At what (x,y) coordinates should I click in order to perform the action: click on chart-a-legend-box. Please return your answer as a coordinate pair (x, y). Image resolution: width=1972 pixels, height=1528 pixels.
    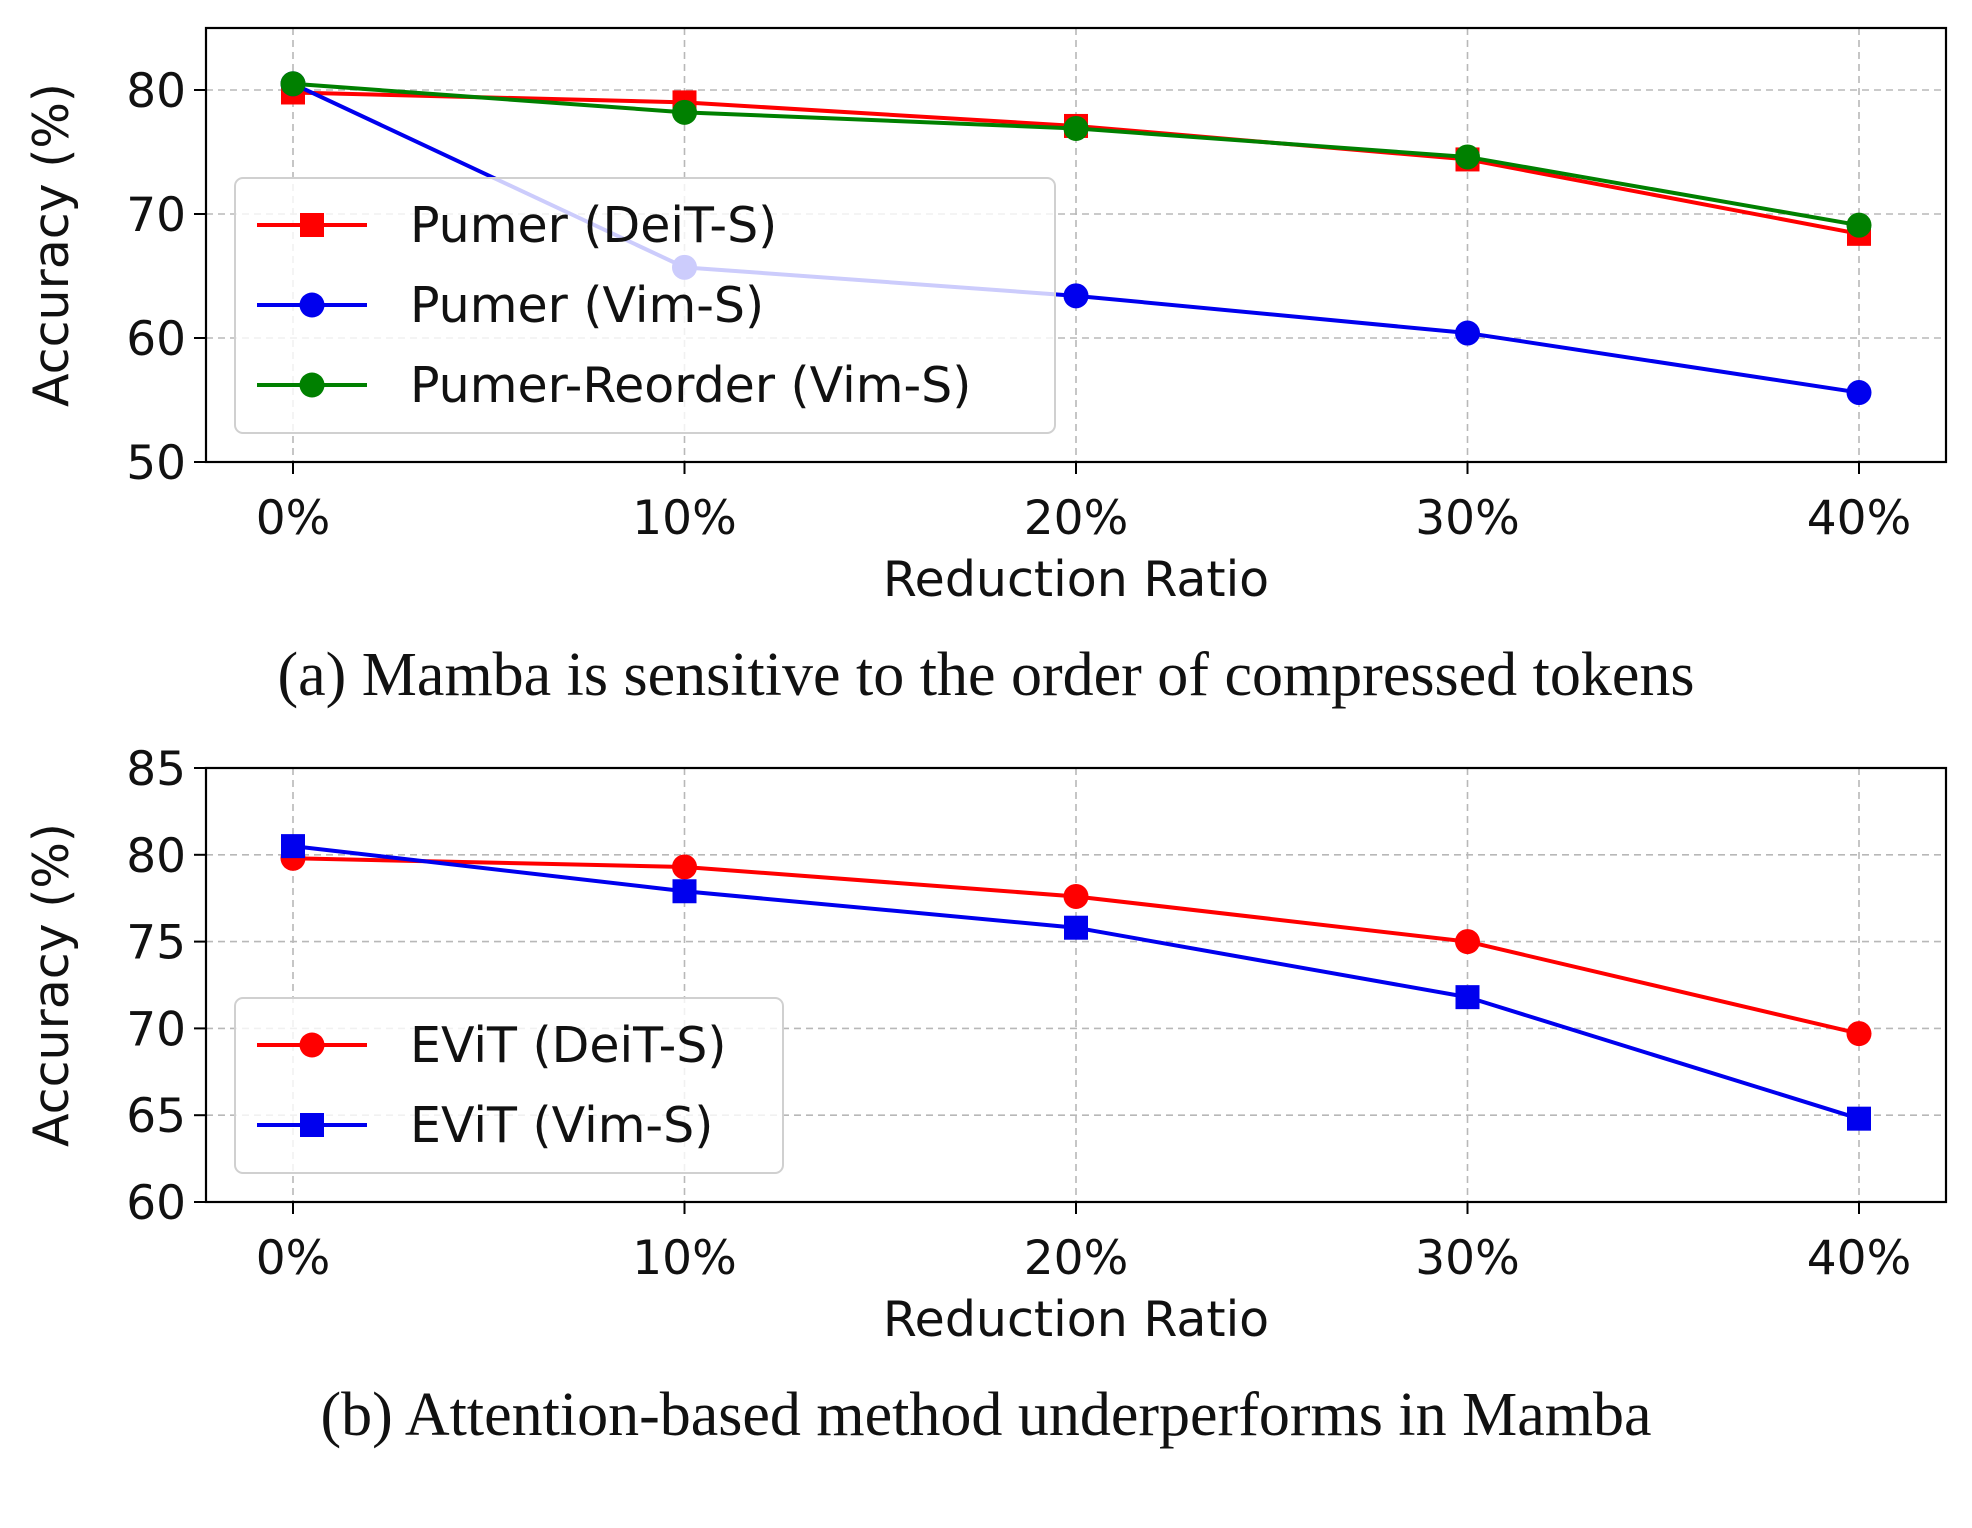
    Looking at the image, I should click on (645, 305).